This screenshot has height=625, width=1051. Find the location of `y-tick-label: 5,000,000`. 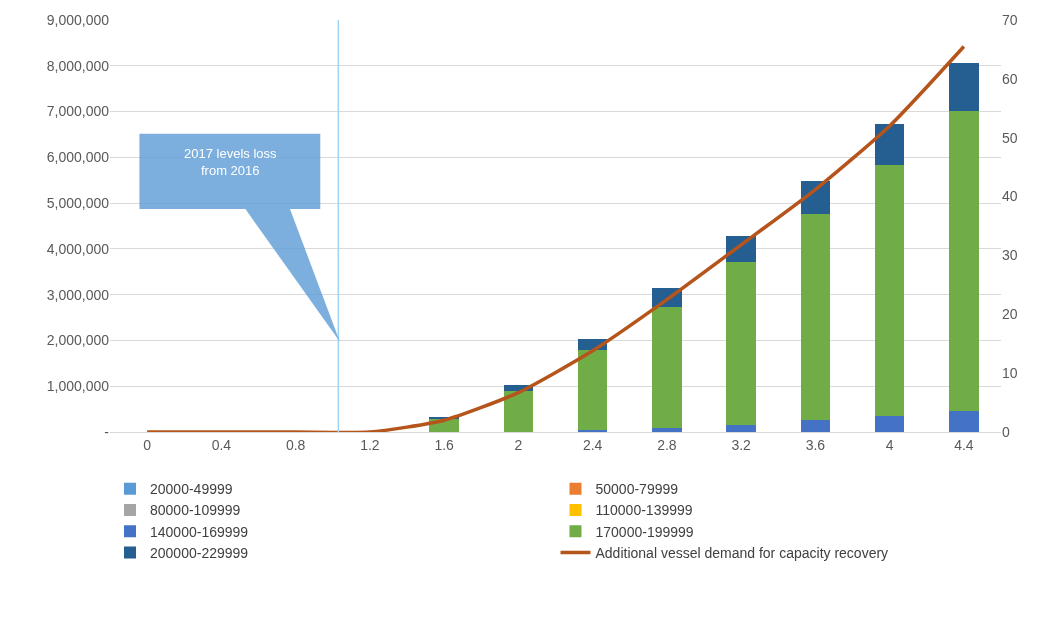

y-tick-label: 5,000,000 is located at coordinates (78, 203).